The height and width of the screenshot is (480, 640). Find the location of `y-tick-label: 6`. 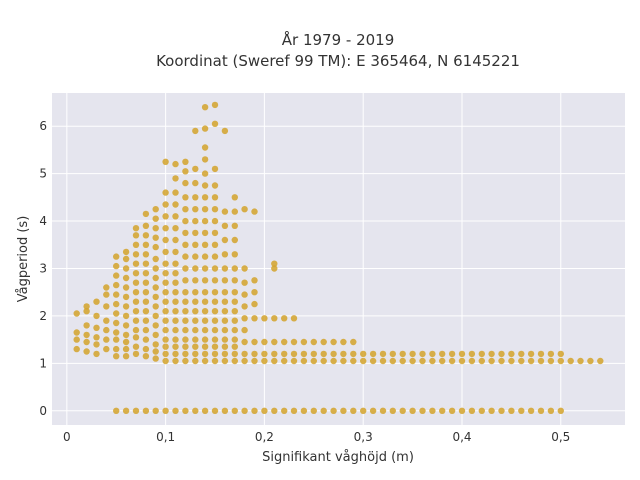

y-tick-label: 6 is located at coordinates (43, 126).